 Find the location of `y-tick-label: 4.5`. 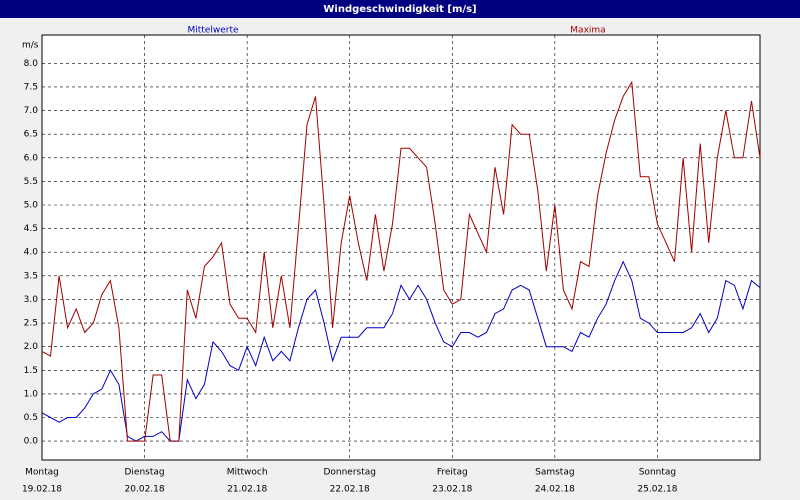

y-tick-label: 4.5 is located at coordinates (31, 229).